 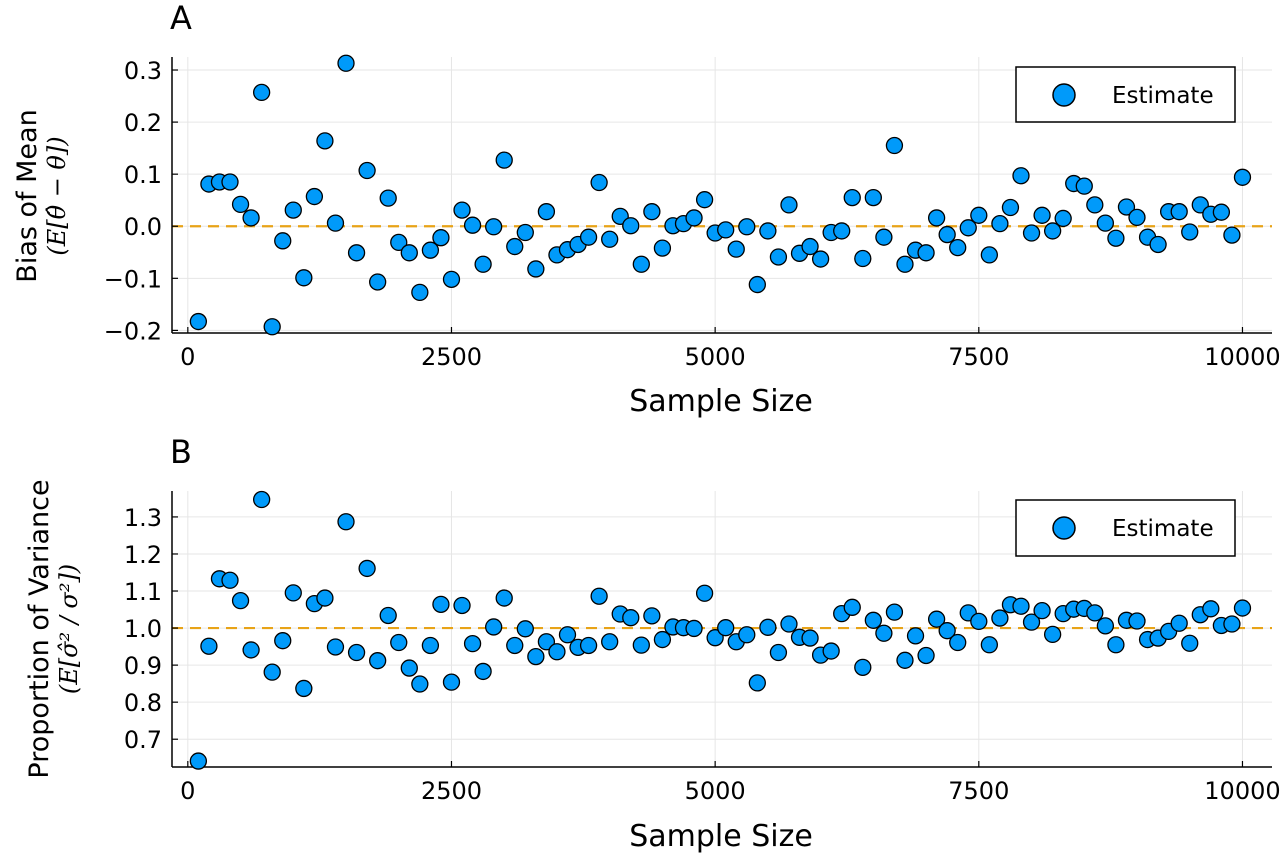 What do you see at coordinates (69, 629) in the screenshot?
I see `panel-b-y-axis-sublabel: (E[σ̂² / σ²])` at bounding box center [69, 629].